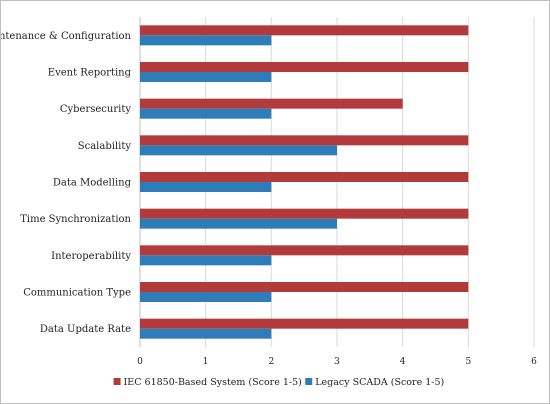 The height and width of the screenshot is (404, 550). I want to click on x-tick-label: 3, so click(337, 362).